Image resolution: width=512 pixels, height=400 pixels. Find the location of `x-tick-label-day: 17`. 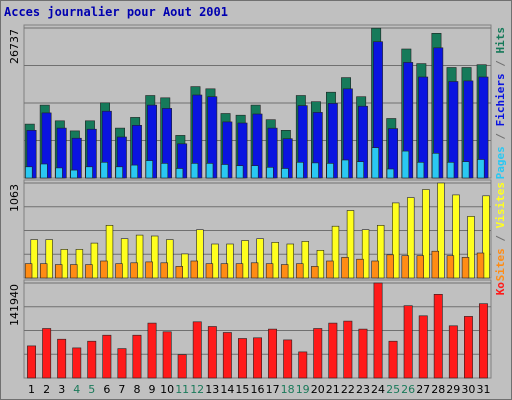

x-tick-label-day: 17 is located at coordinates (273, 389).